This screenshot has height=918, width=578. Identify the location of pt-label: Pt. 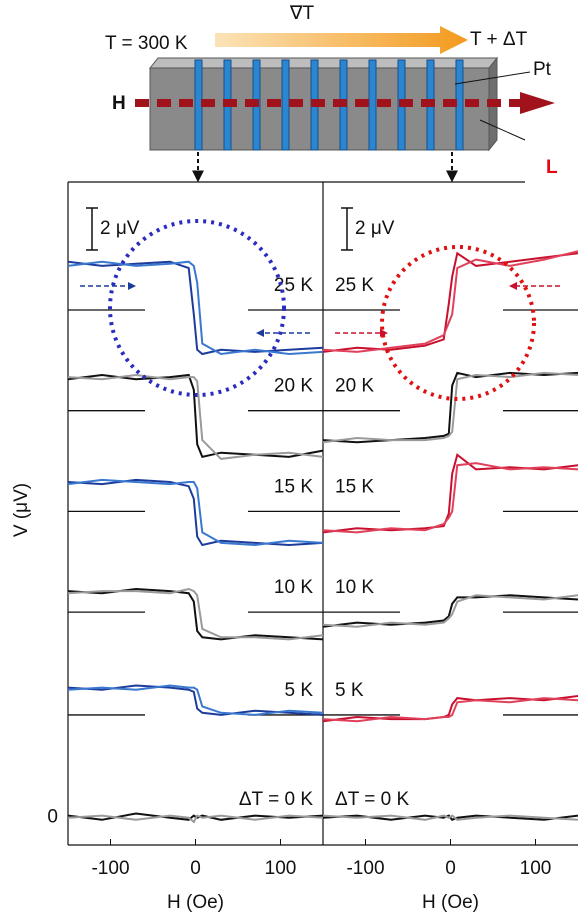
(542, 69).